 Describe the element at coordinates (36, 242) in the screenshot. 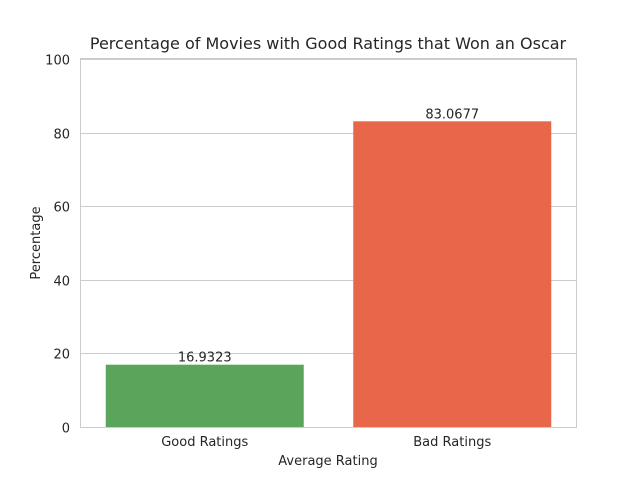

I see `y-axis-label: Percentage` at that location.